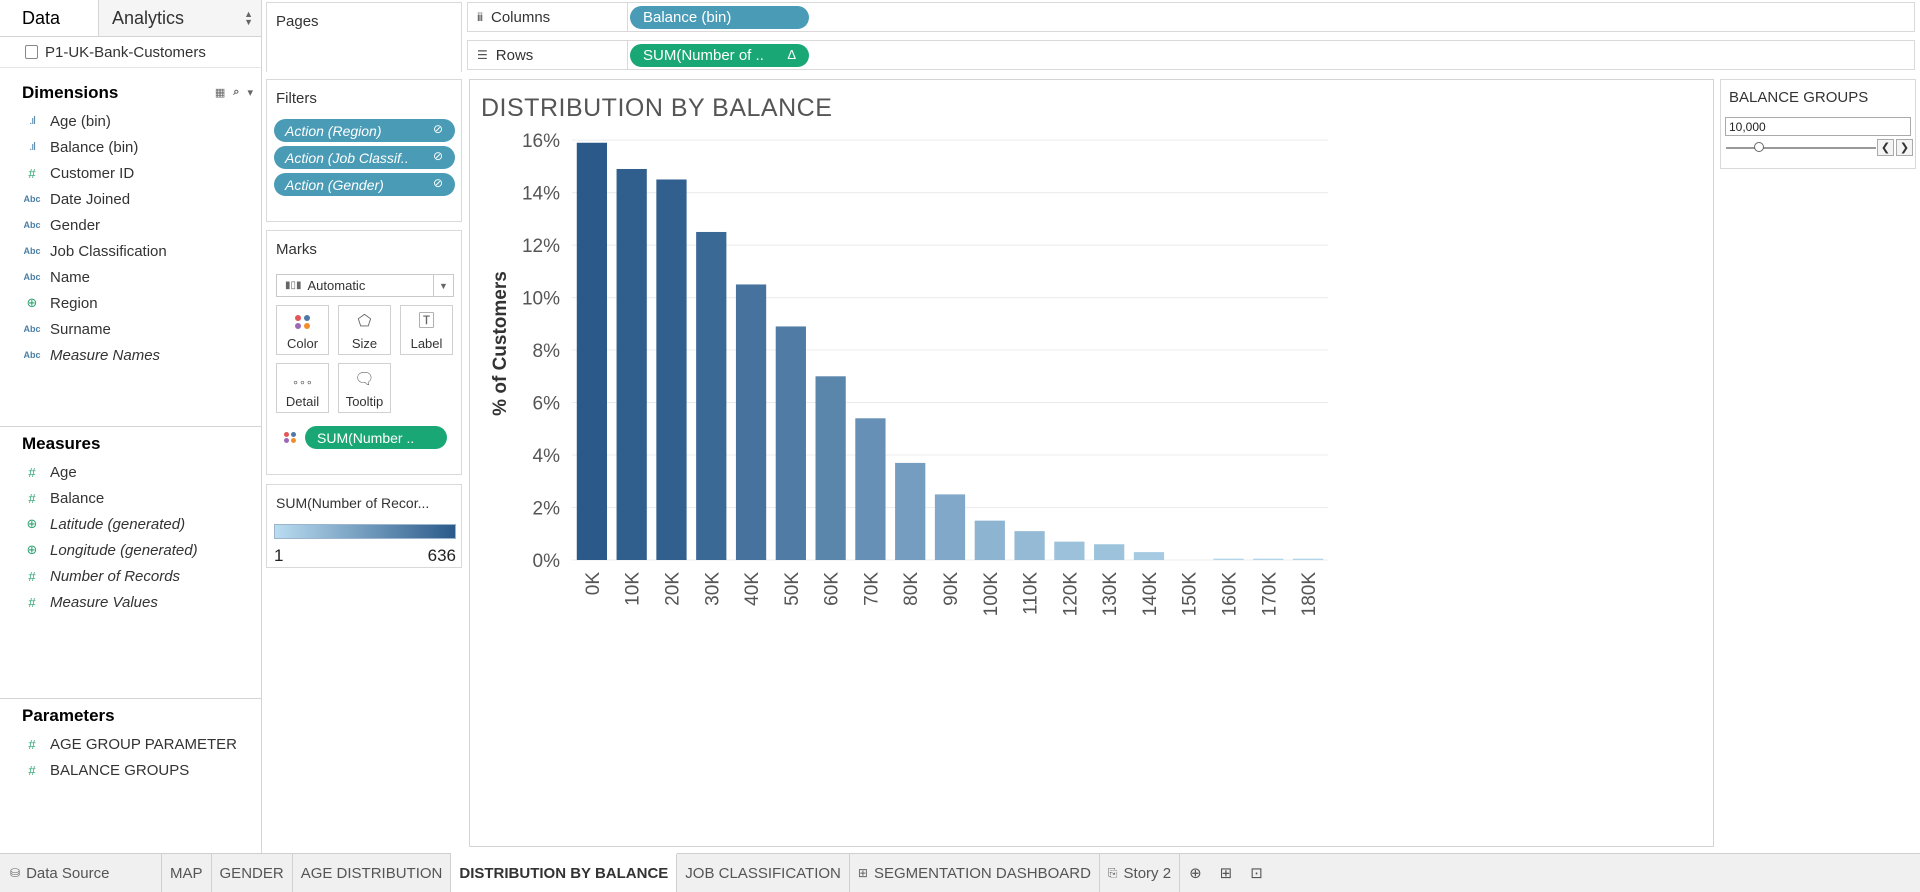 This screenshot has height=892, width=1920. Describe the element at coordinates (130, 52) in the screenshot. I see `datasource-item: P1-UK-Bank-Customers` at that location.